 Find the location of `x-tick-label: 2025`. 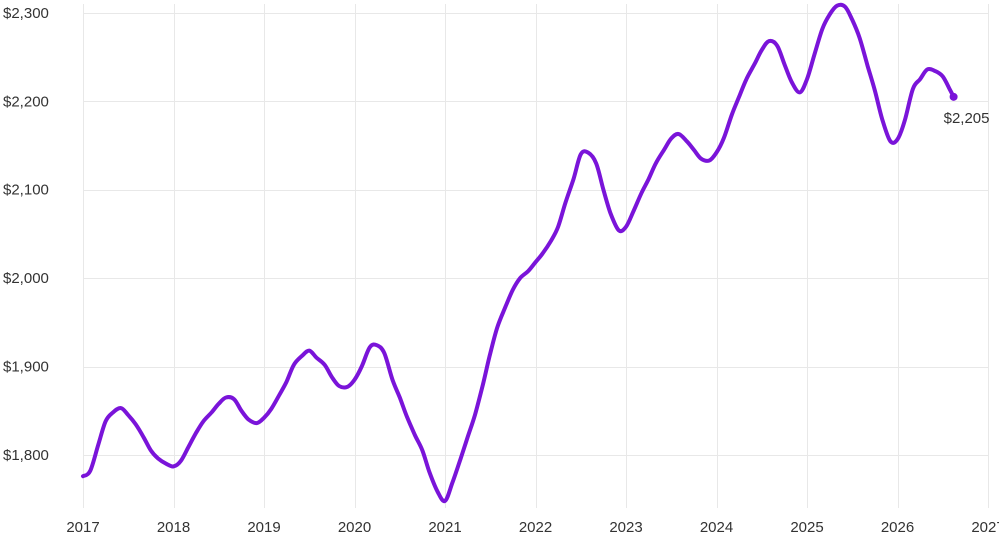

x-tick-label: 2025 is located at coordinates (806, 527).